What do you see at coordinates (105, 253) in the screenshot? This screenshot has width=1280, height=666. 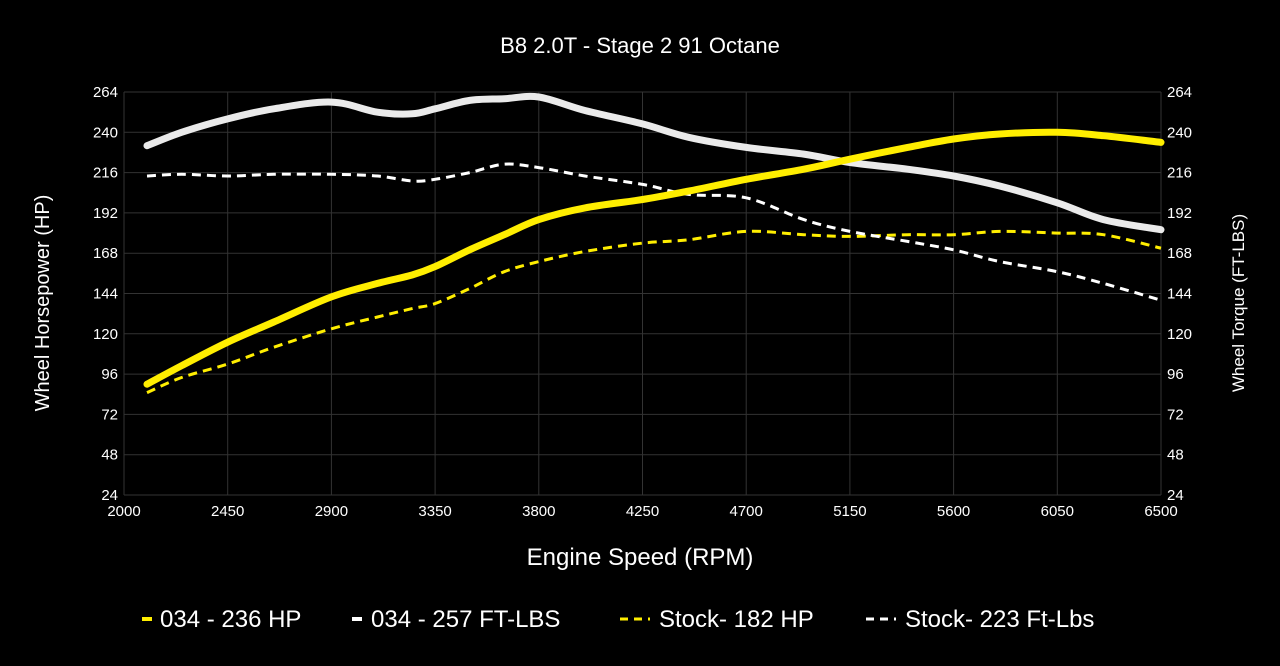 I see `left-tick-label-168: 168` at bounding box center [105, 253].